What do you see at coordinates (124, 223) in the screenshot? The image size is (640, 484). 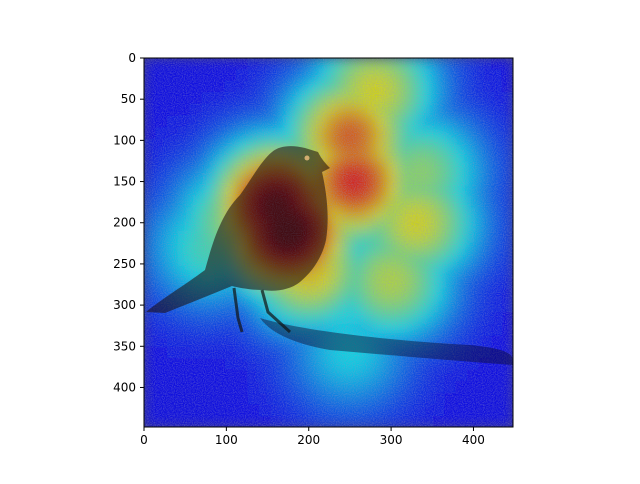 I see `y-tick-label: 200` at bounding box center [124, 223].